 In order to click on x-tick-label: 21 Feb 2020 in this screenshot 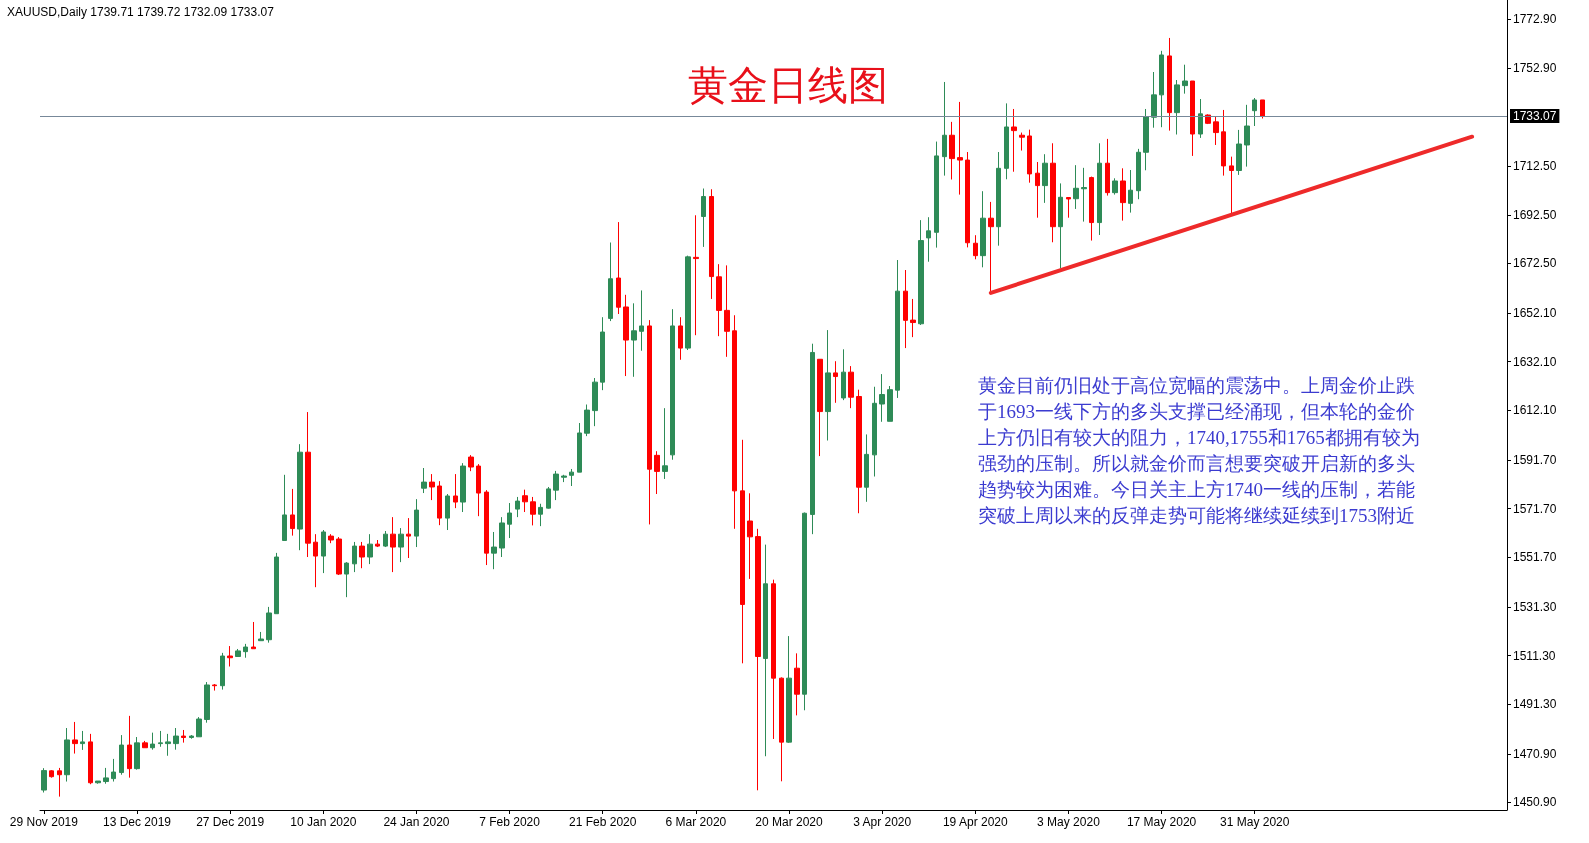, I will do `click(603, 822)`.